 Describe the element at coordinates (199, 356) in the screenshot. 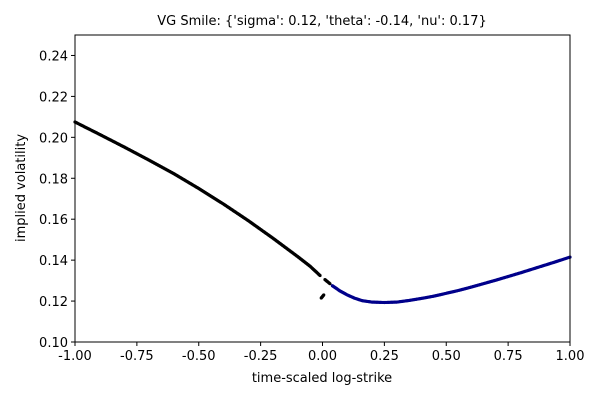

I see `x-tick-label: -0.50` at that location.